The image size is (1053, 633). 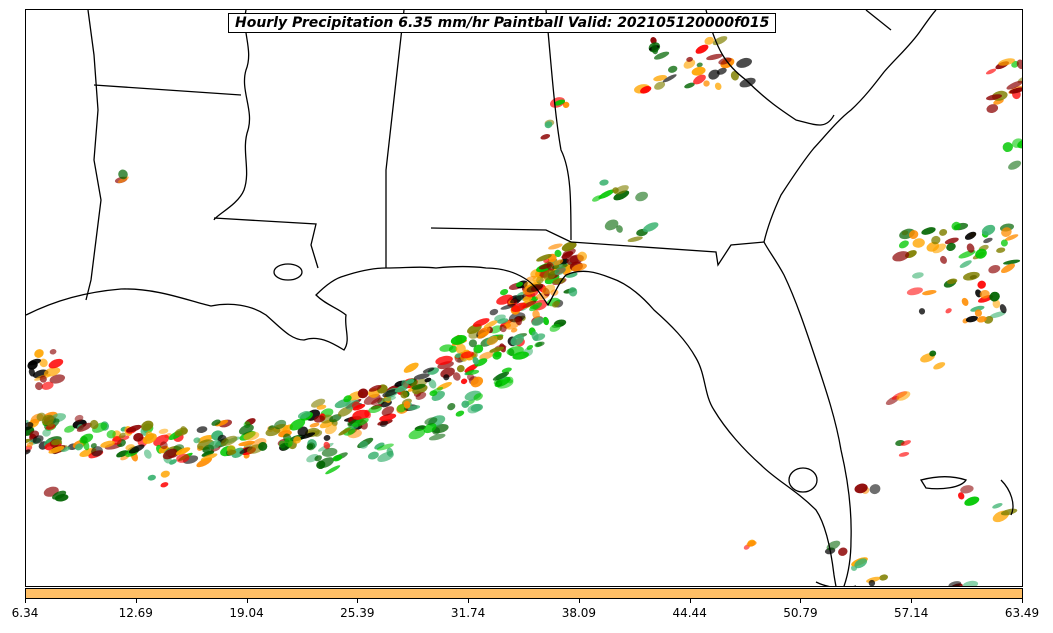 I want to click on state-border-la-ms, so click(x=266, y=243).